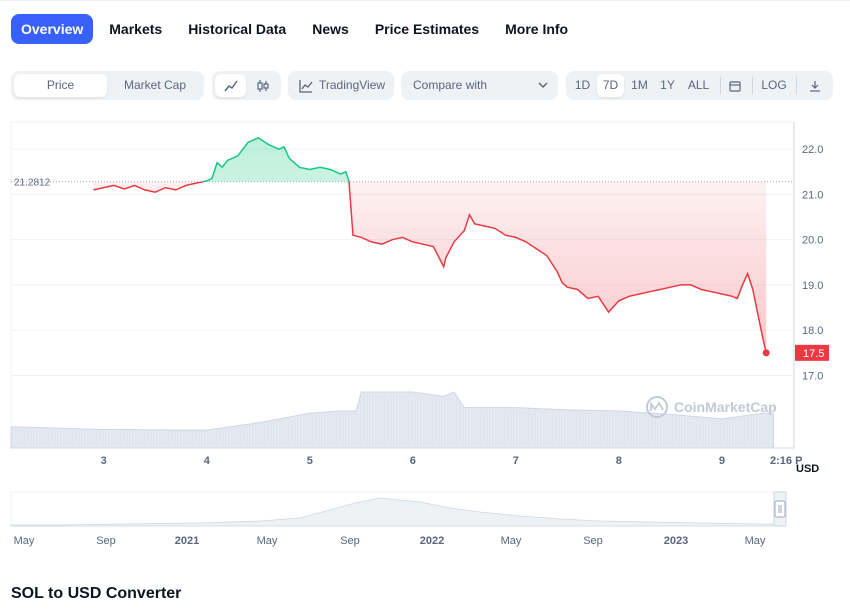  I want to click on volume-area, so click(392, 420).